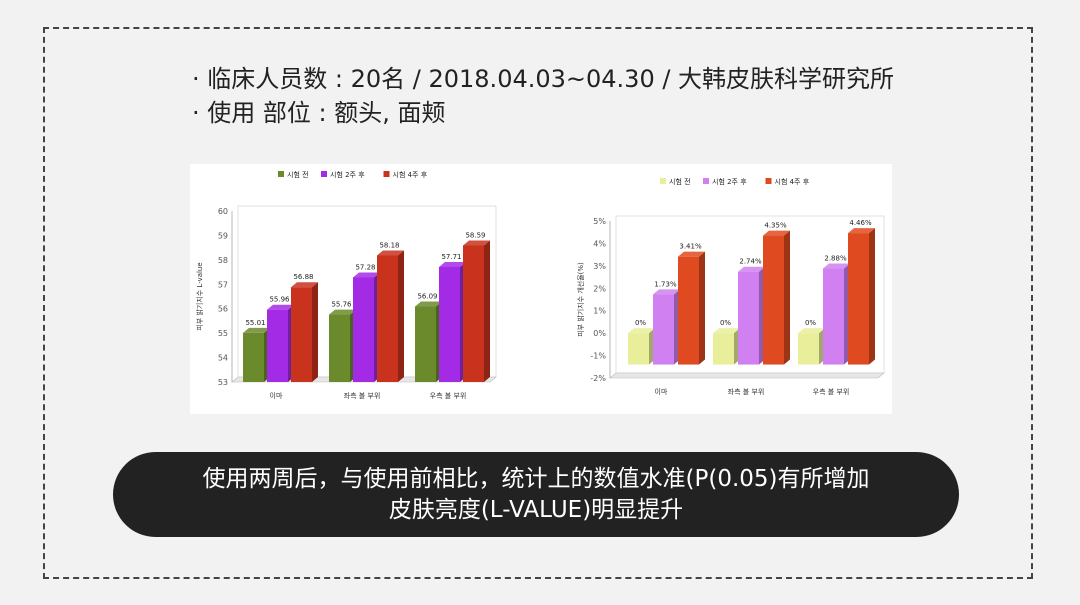 Image resolution: width=1080 pixels, height=605 pixels. I want to click on chart2-data-label: 2.88%, so click(835, 259).